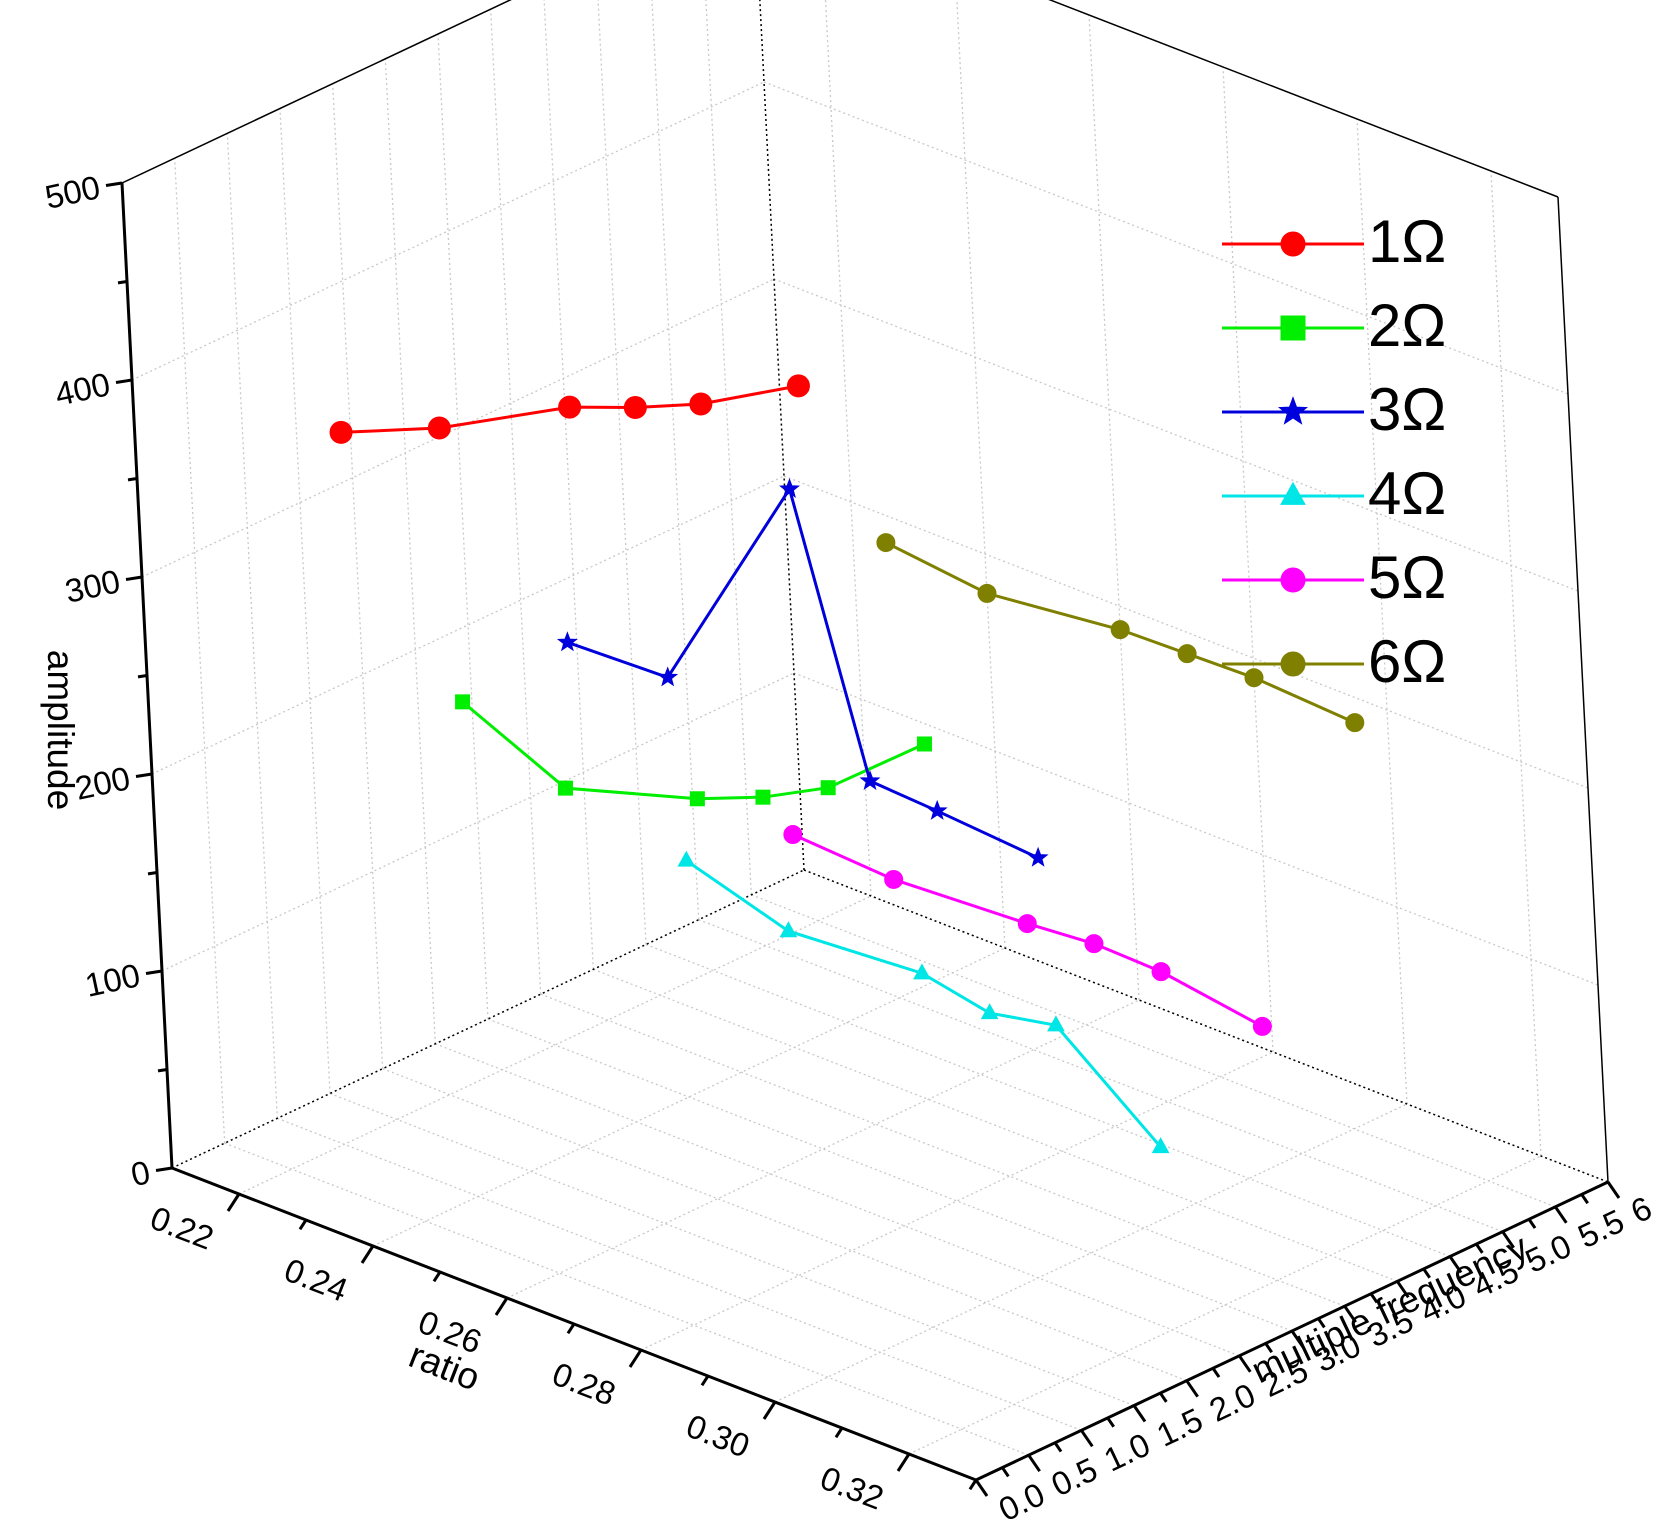  What do you see at coordinates (1334, 493) in the screenshot?
I see `legend-item: 4Ω` at bounding box center [1334, 493].